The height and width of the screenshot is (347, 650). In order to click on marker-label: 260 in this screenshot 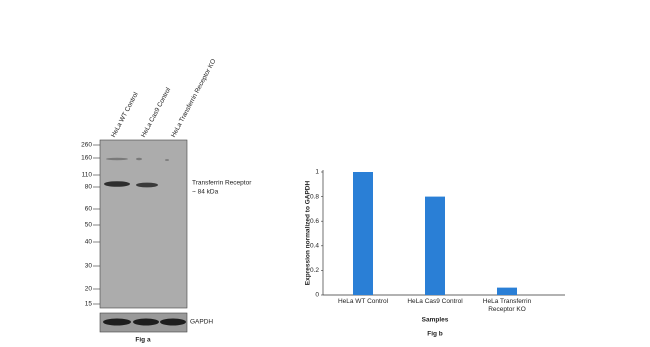, I will do `click(86, 145)`.